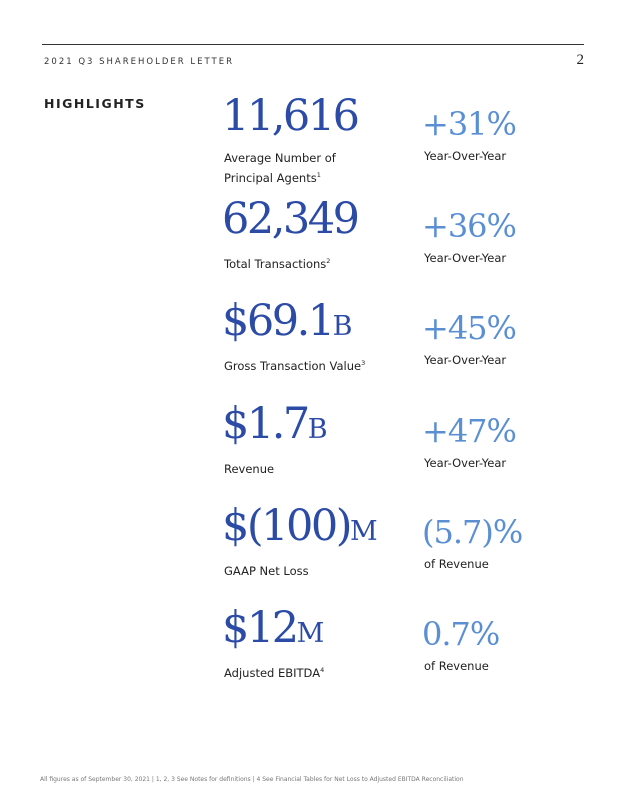 The height and width of the screenshot is (810, 626). What do you see at coordinates (295, 366) in the screenshot?
I see `metric-label: Gross Transaction Value3` at bounding box center [295, 366].